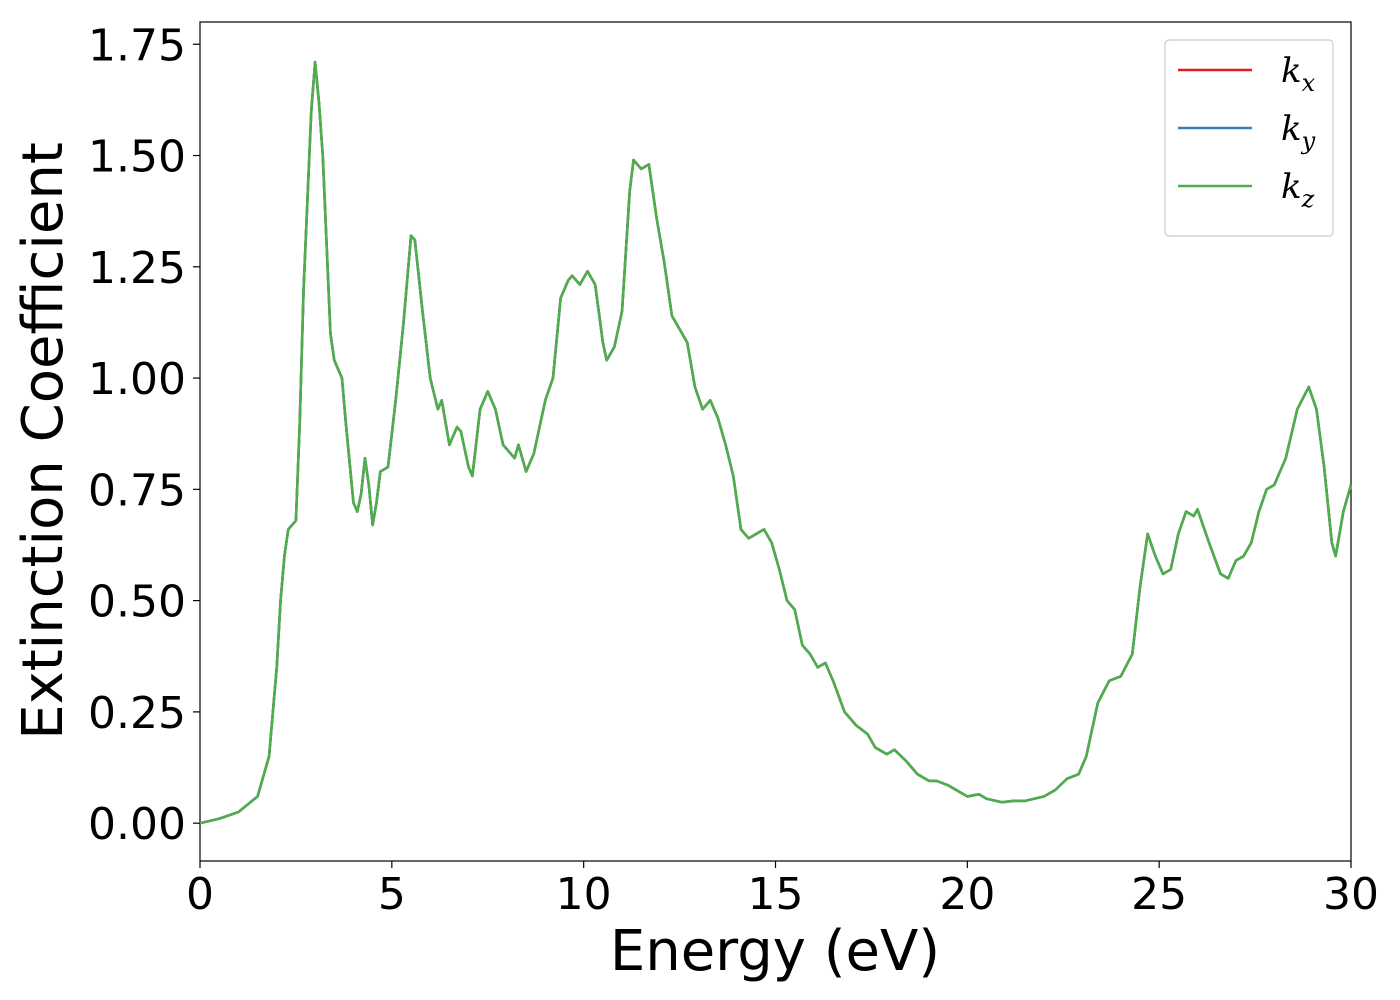  What do you see at coordinates (137, 490) in the screenshot?
I see `y-tick-label: 0.75` at bounding box center [137, 490].